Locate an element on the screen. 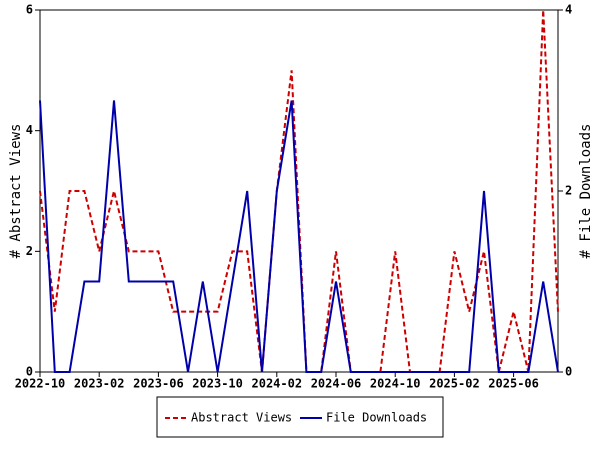 This screenshot has width=600, height=450. y-axis-title: # Abstract Views is located at coordinates (16, 191).